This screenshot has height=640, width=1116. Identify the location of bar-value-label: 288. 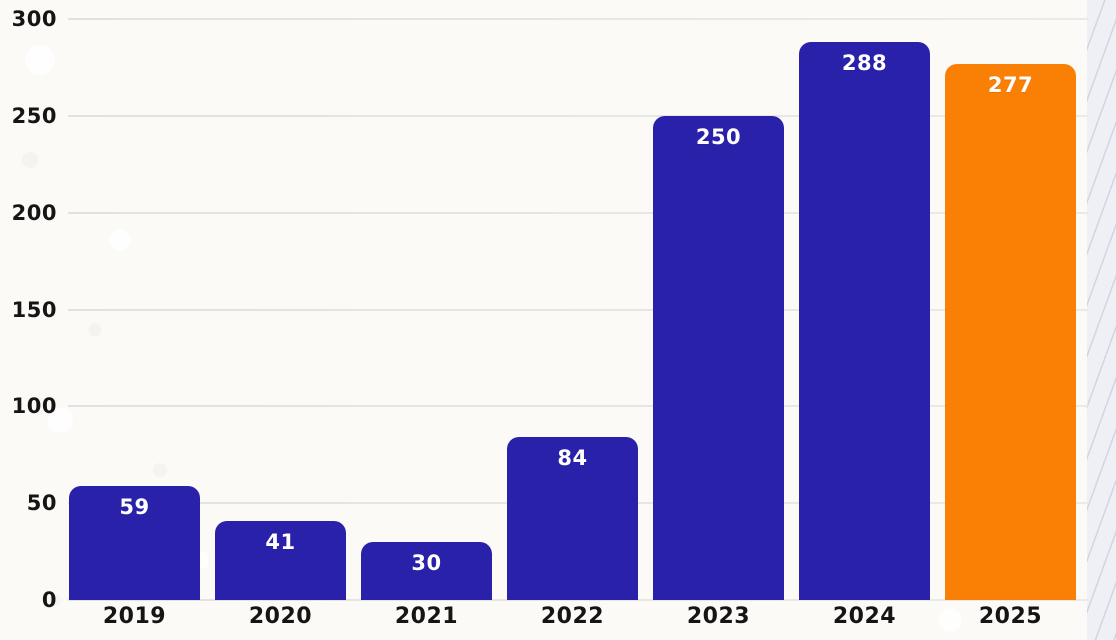
(864, 63).